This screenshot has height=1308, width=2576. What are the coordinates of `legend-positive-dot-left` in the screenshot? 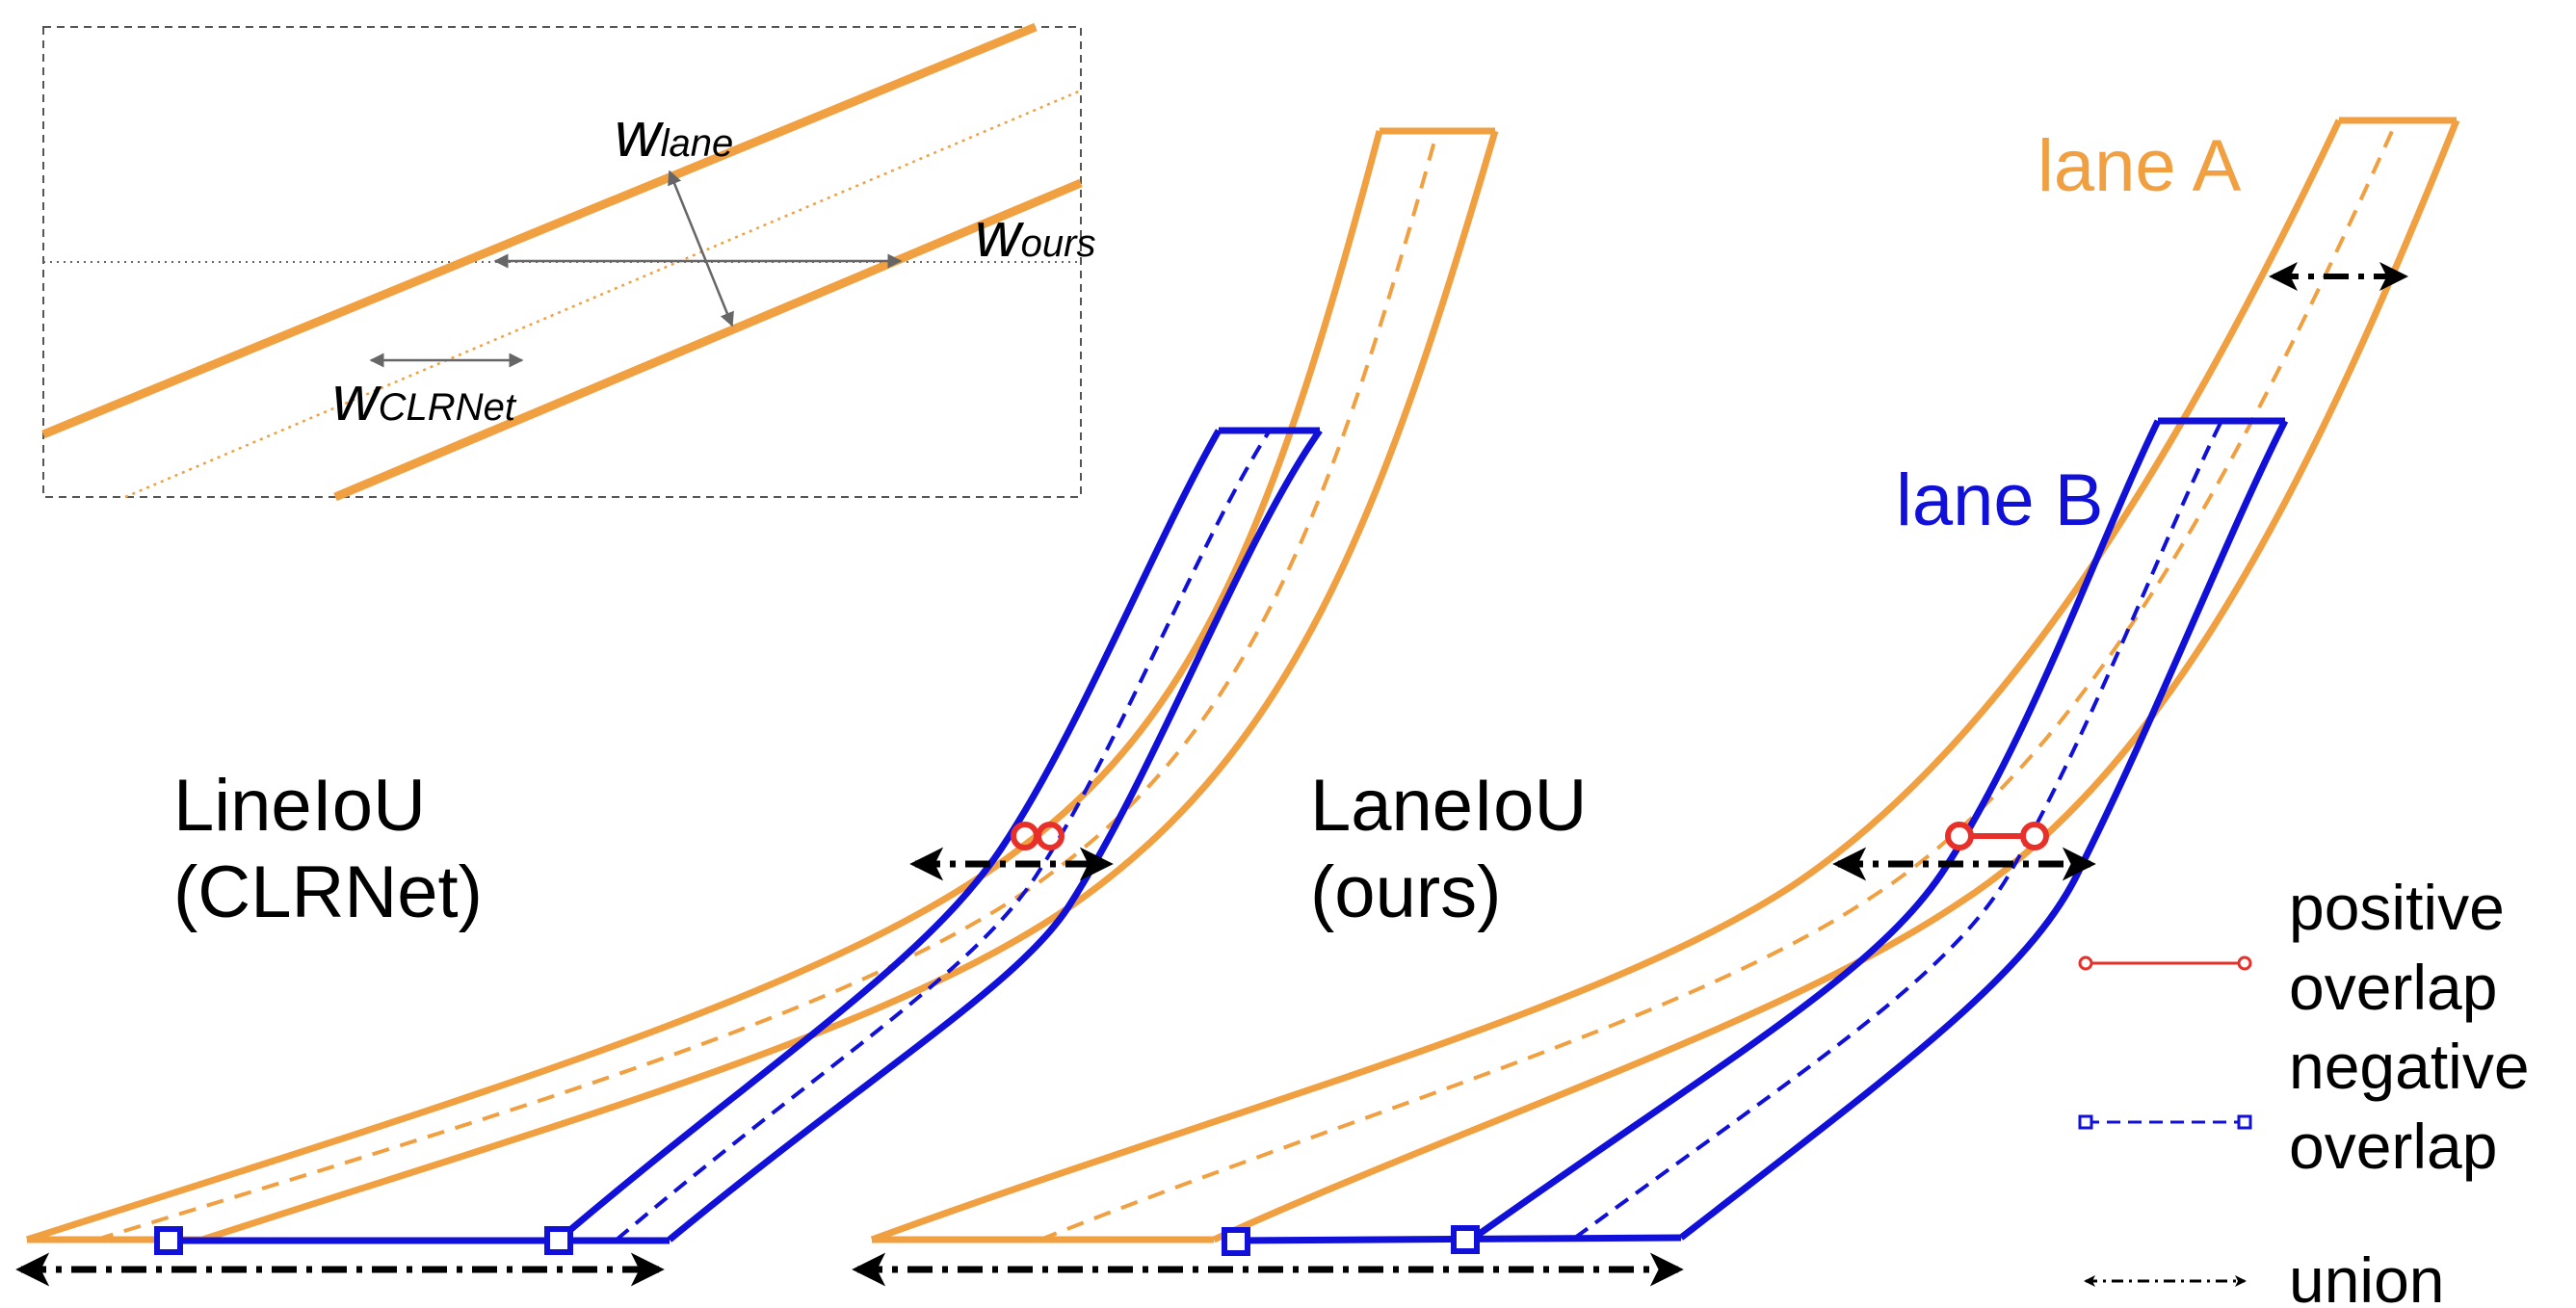 It's located at (2085, 963).